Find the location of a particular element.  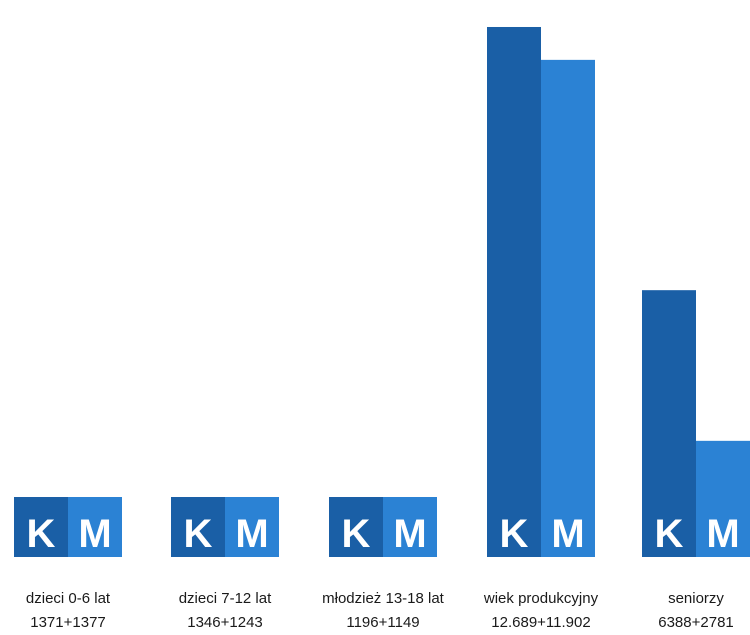

bar-letter-m-0: M is located at coordinates (94, 534).